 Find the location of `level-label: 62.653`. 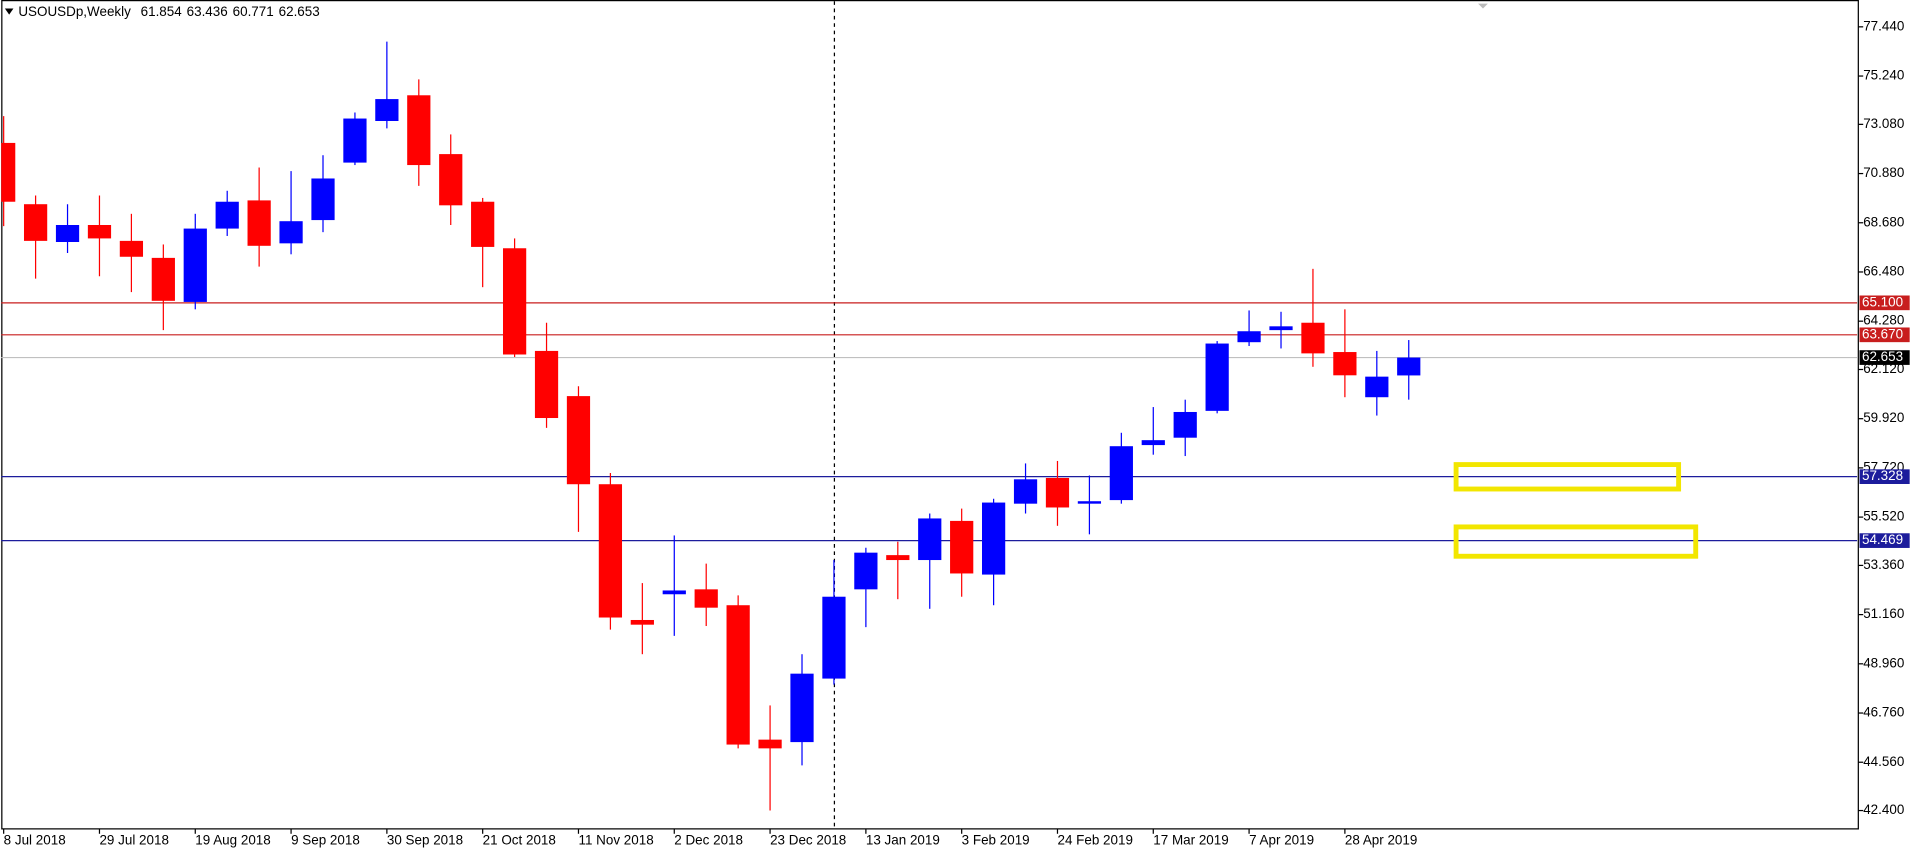

level-label: 62.653 is located at coordinates (1882, 356).